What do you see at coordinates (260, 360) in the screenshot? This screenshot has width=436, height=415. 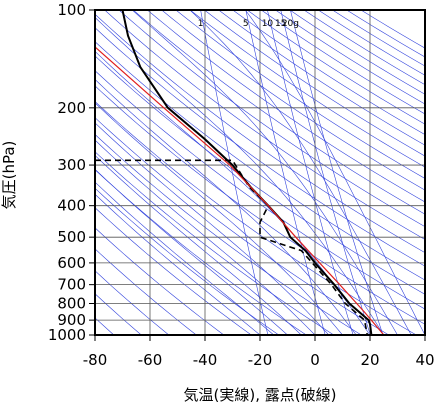 I see `x-tick-label: -20` at bounding box center [260, 360].